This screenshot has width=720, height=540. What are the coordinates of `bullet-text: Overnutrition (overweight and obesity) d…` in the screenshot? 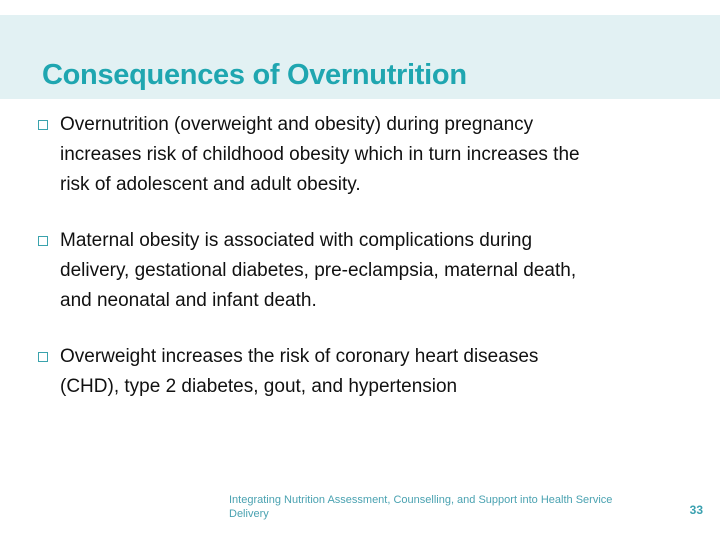 It's located at (320, 154).